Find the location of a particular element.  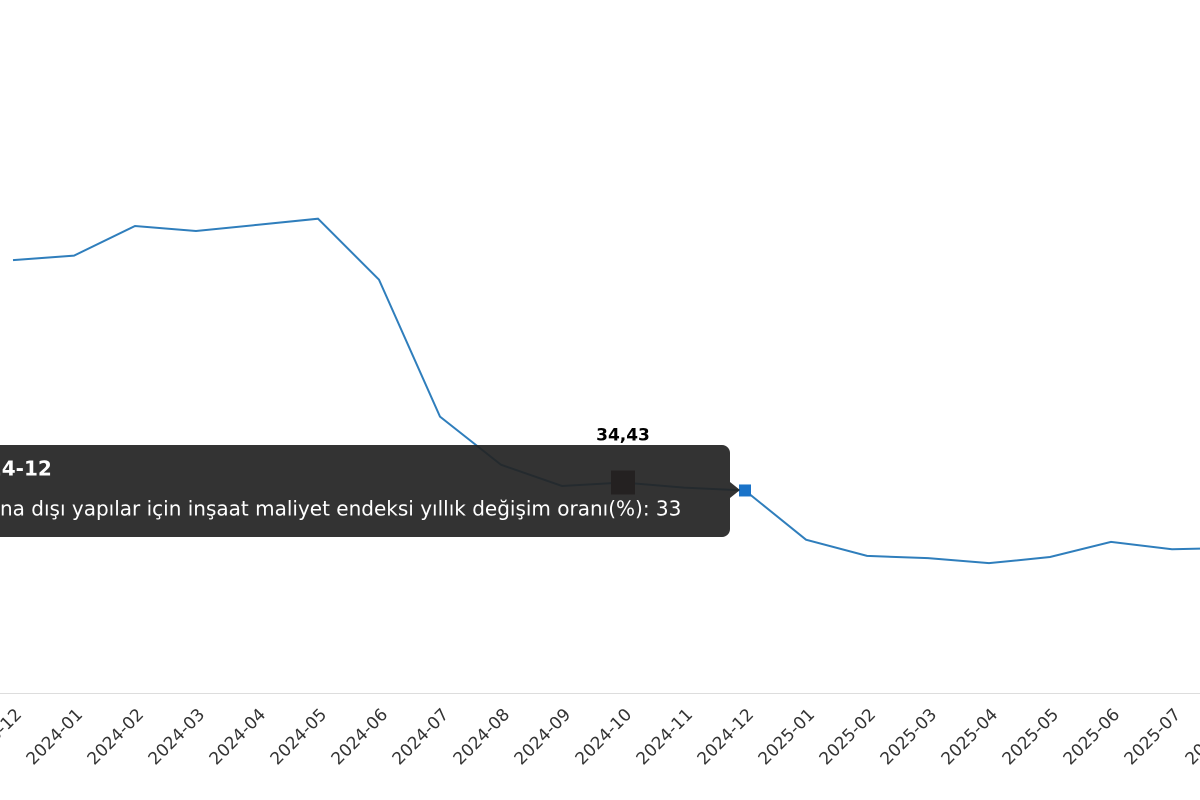

x-tick-label: 2025-01 is located at coordinates (787, 737).